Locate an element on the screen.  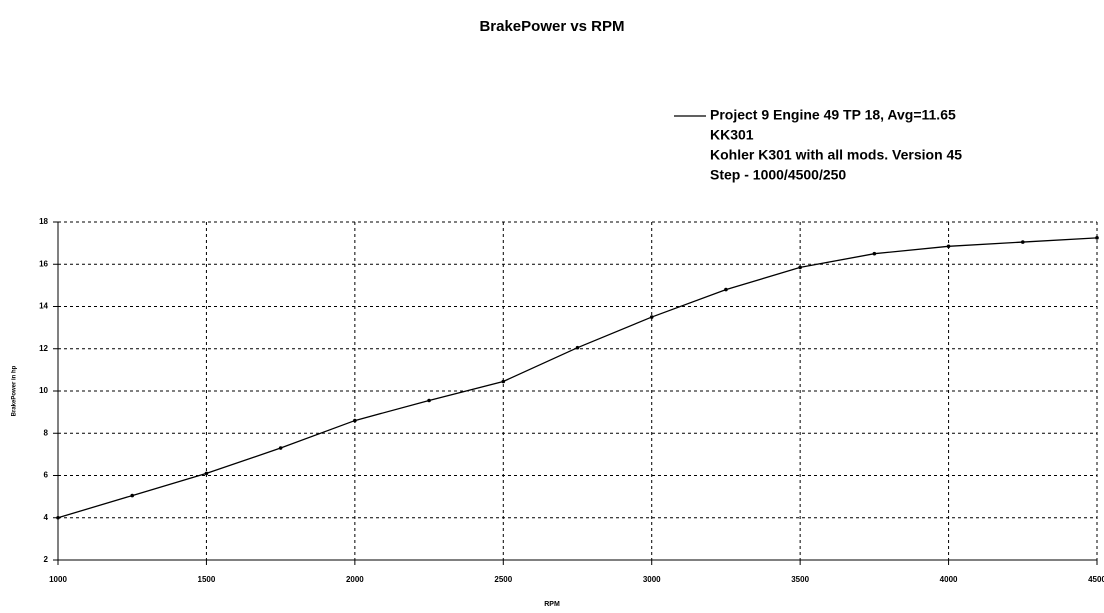
y-axis-label: BrakePower in hp is located at coordinates (15, 390).